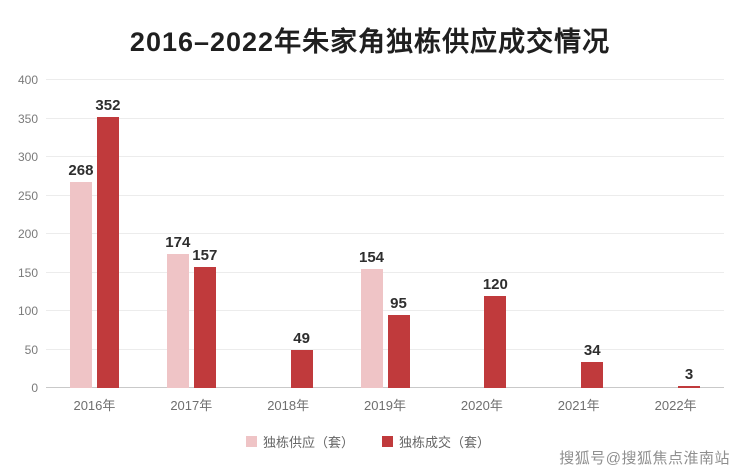 The height and width of the screenshot is (476, 740). What do you see at coordinates (385, 405) in the screenshot?
I see `x-tick-label: 2019年` at bounding box center [385, 405].